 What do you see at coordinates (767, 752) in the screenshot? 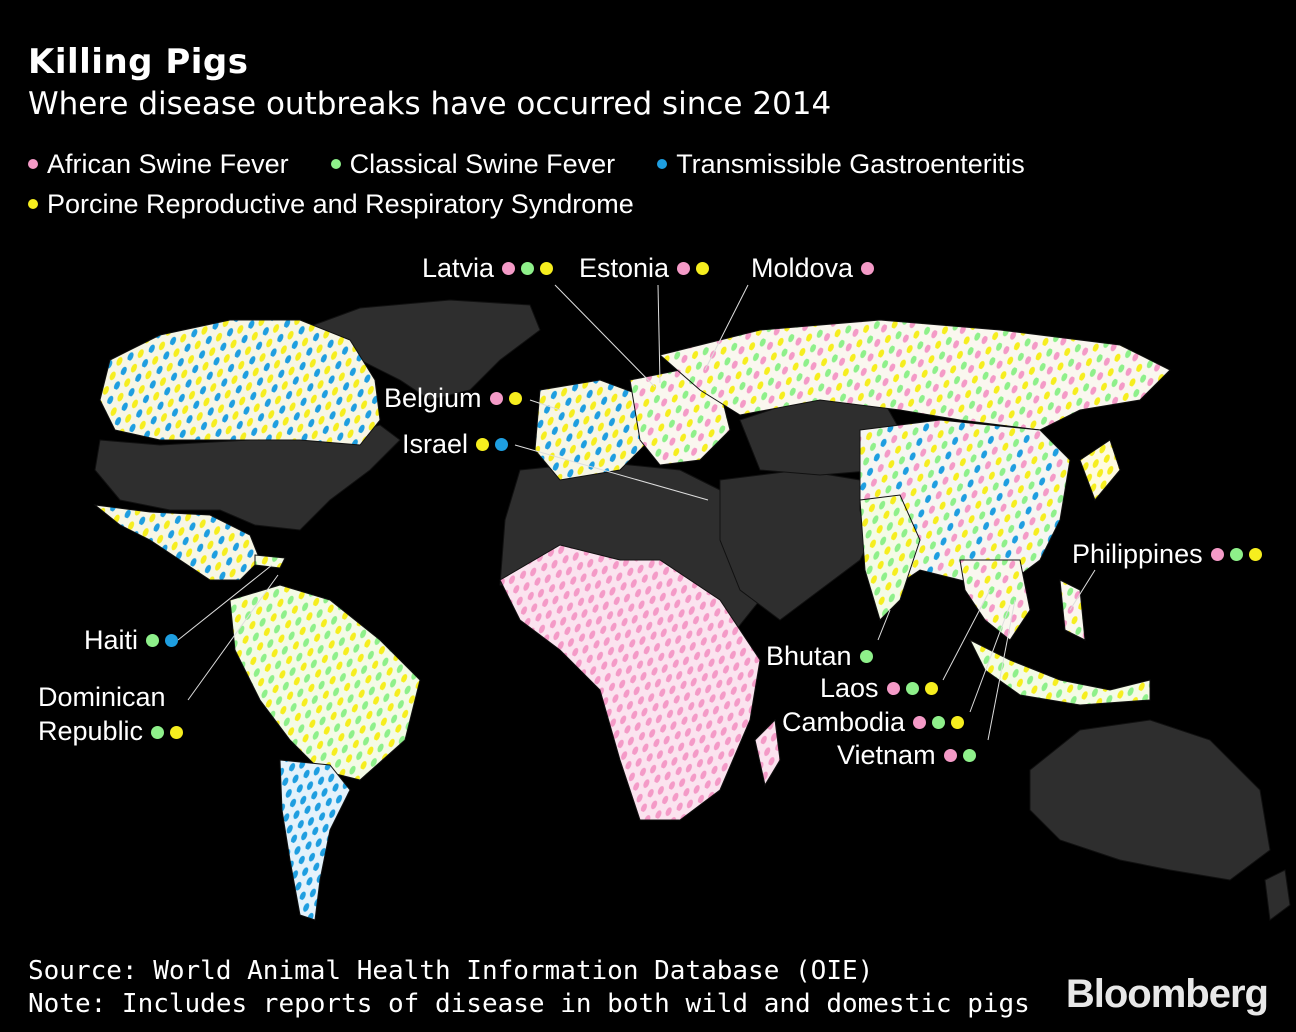
I see `madagascar` at bounding box center [767, 752].